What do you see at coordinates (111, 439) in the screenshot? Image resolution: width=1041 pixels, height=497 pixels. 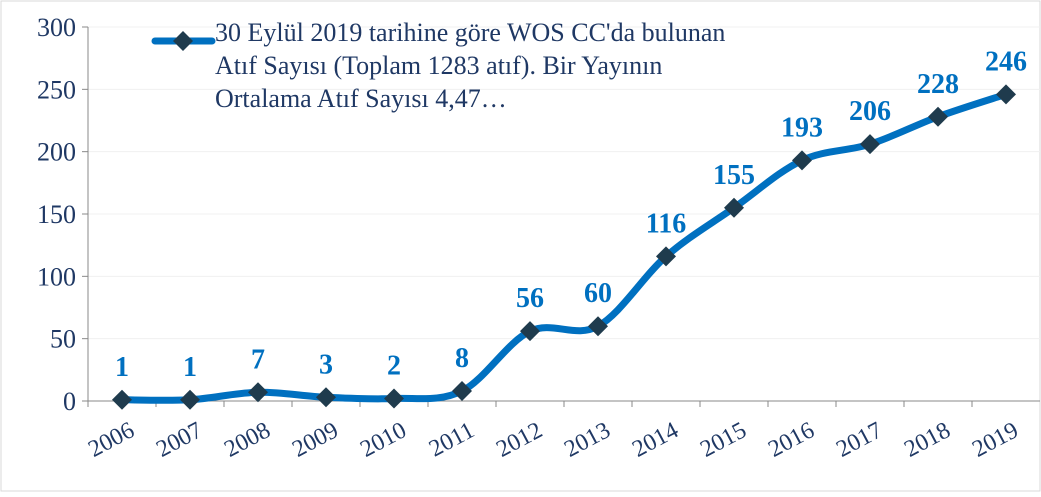 I see `x-tick-label: 2006` at bounding box center [111, 439].